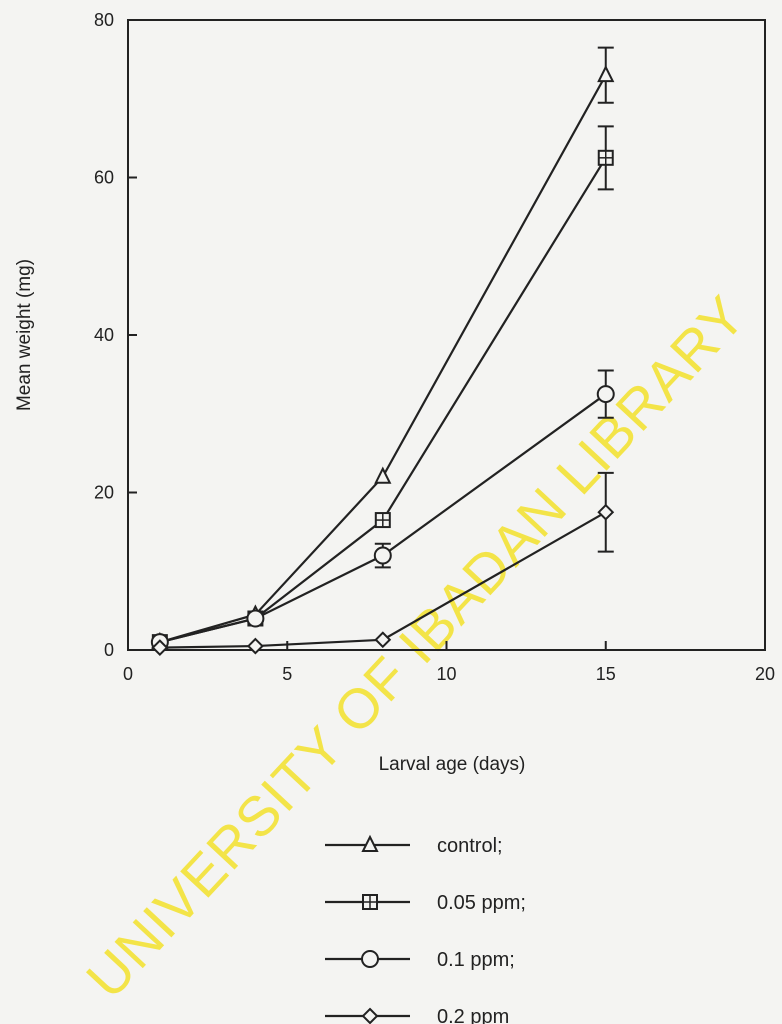  Describe the element at coordinates (109, 650) in the screenshot. I see `y-tick-label: 0` at that location.